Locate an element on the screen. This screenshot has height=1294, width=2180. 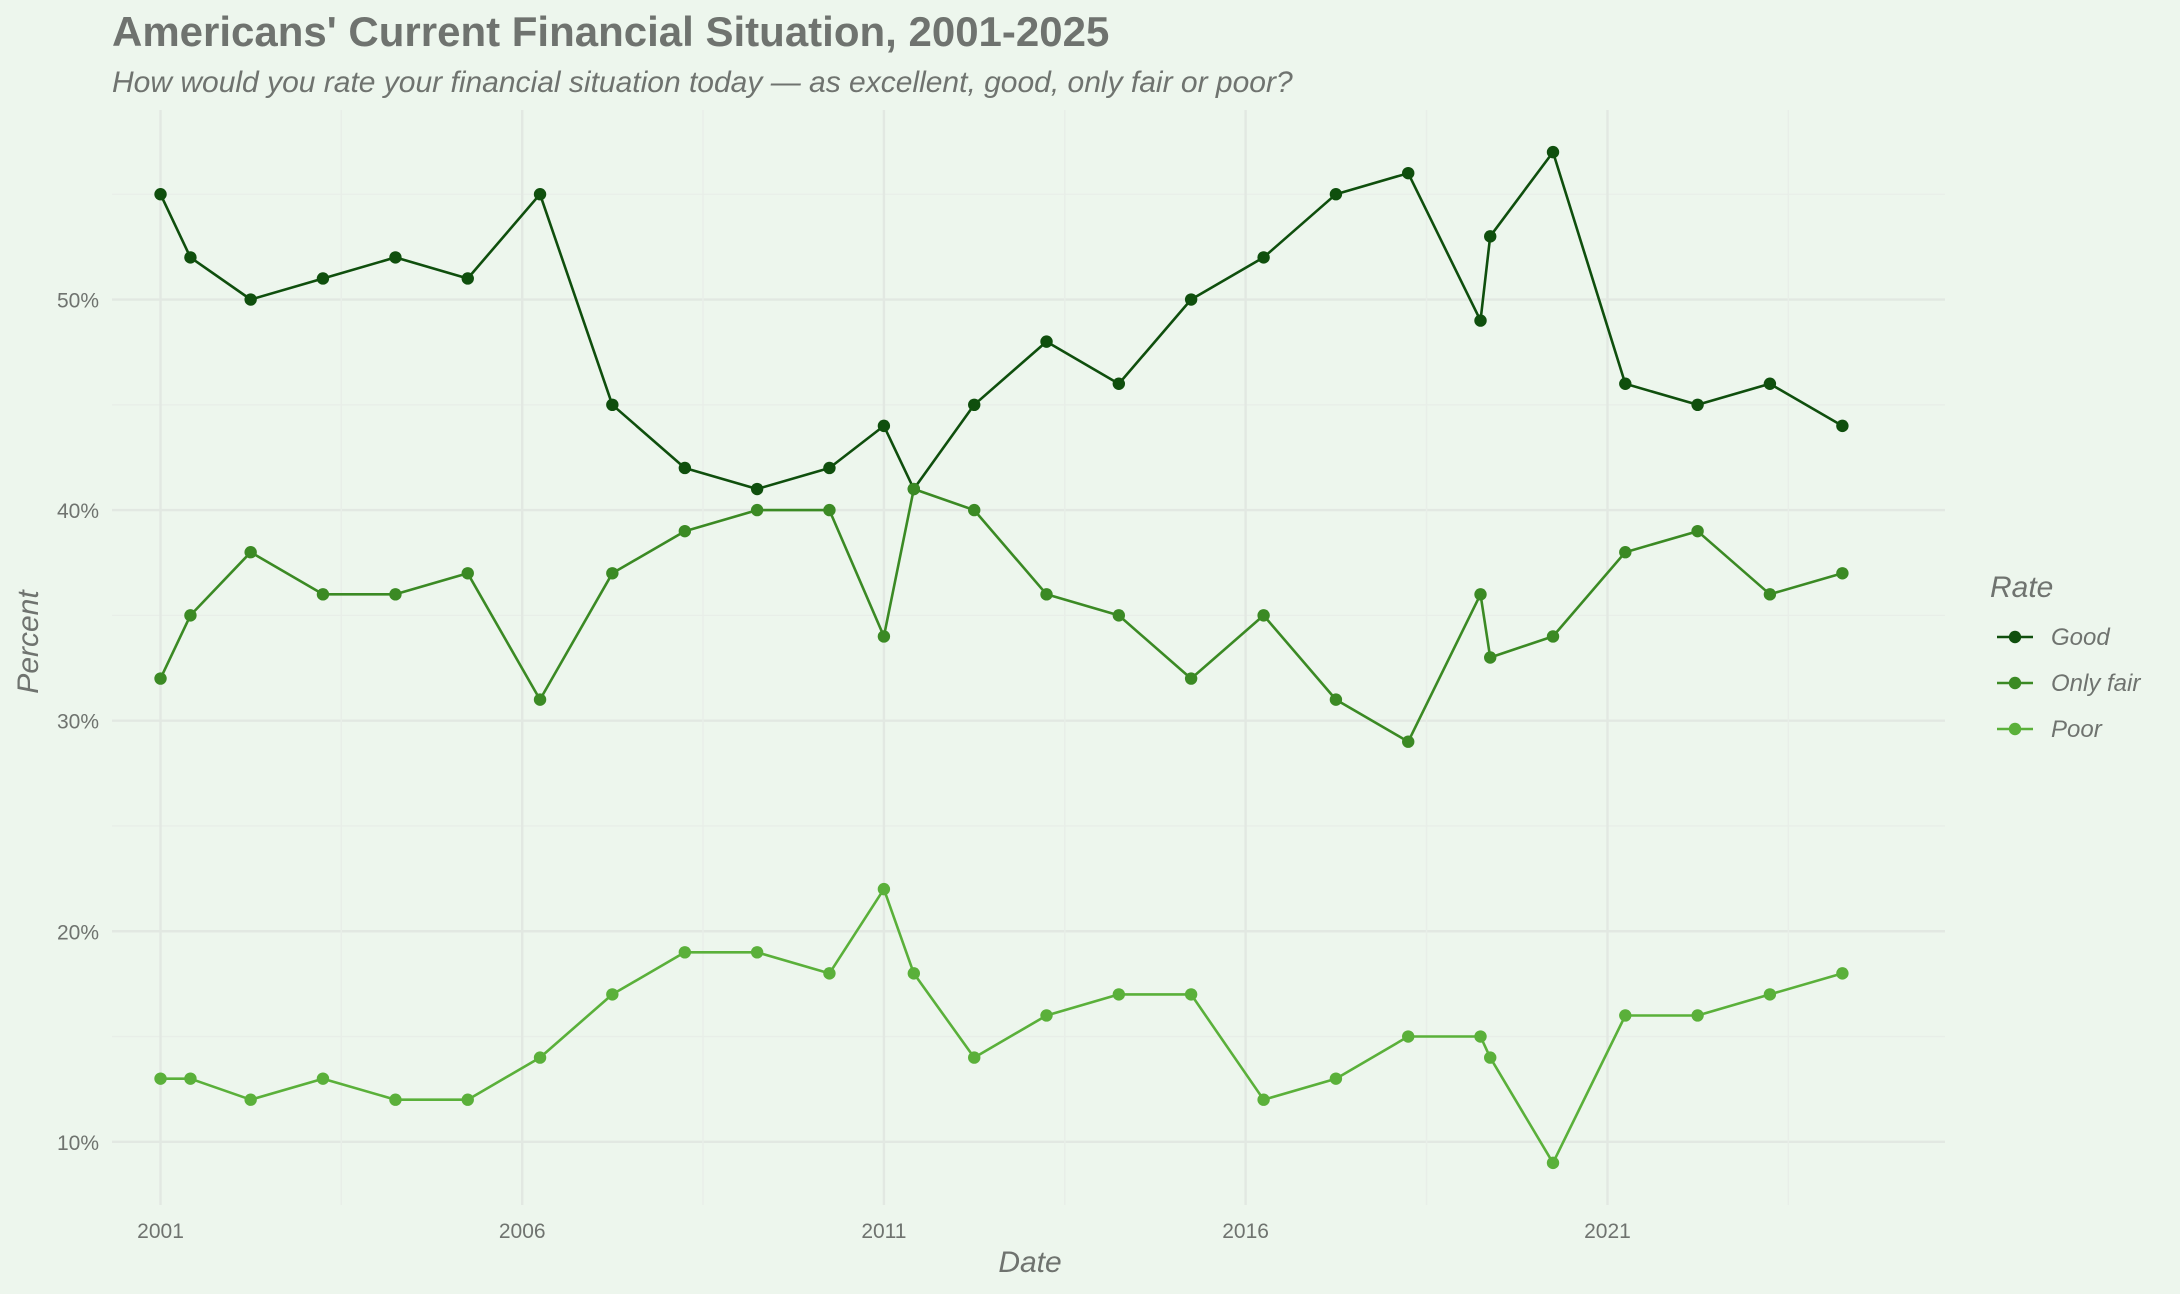
y-tick-label: 40% is located at coordinates (78, 511).